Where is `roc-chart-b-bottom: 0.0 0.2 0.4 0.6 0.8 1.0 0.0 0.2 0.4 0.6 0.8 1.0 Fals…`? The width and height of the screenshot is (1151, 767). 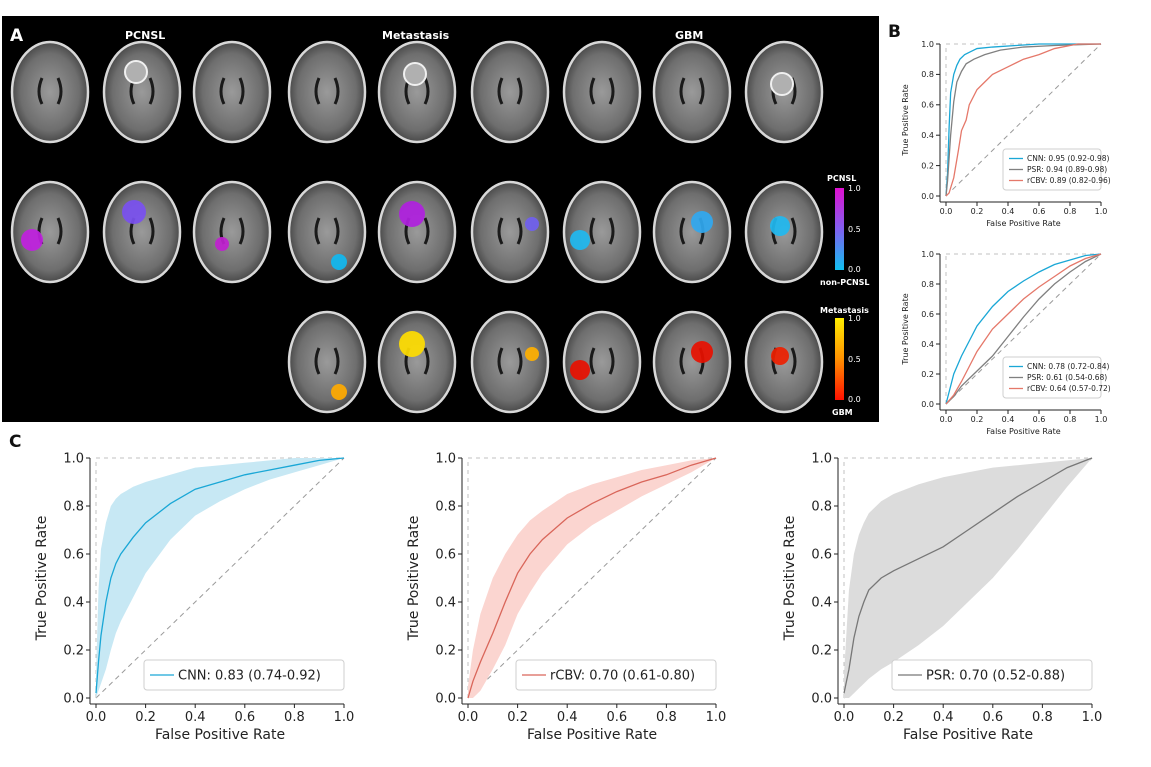 roc-chart-b-bottom: 0.0 0.2 0.4 0.6 0.8 1.0 0.0 0.2 0.4 0.6 0.8 1.0 Fals… is located at coordinates (1006, 343).